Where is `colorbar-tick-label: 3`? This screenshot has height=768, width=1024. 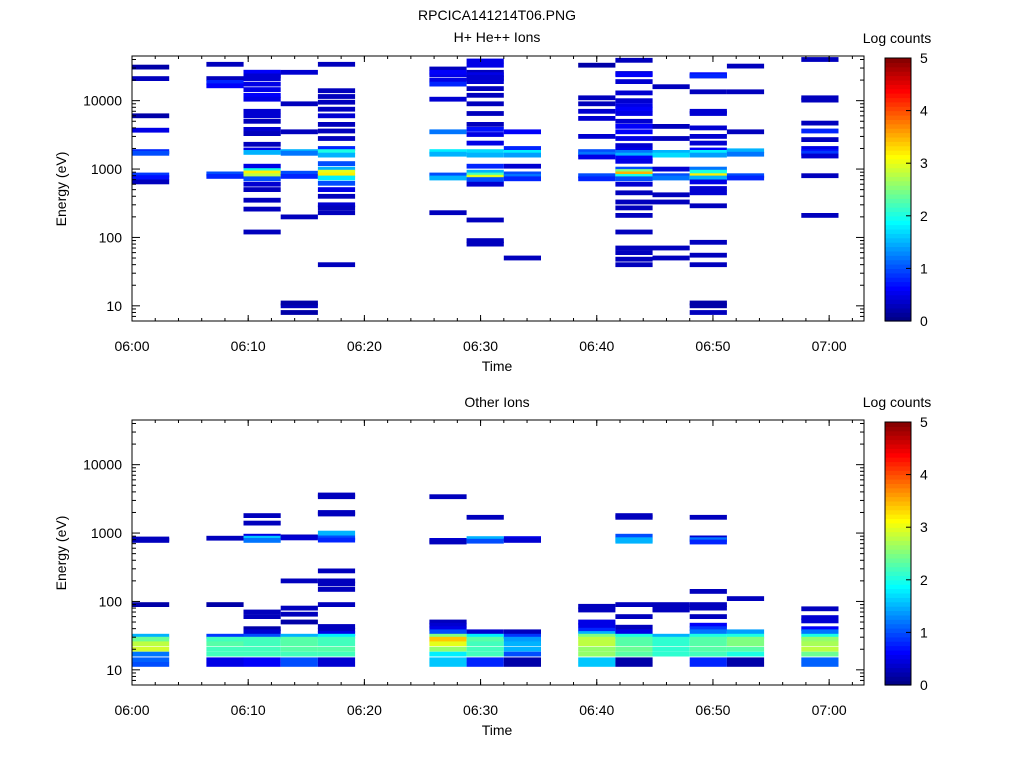
colorbar-tick-label: 3 is located at coordinates (924, 527).